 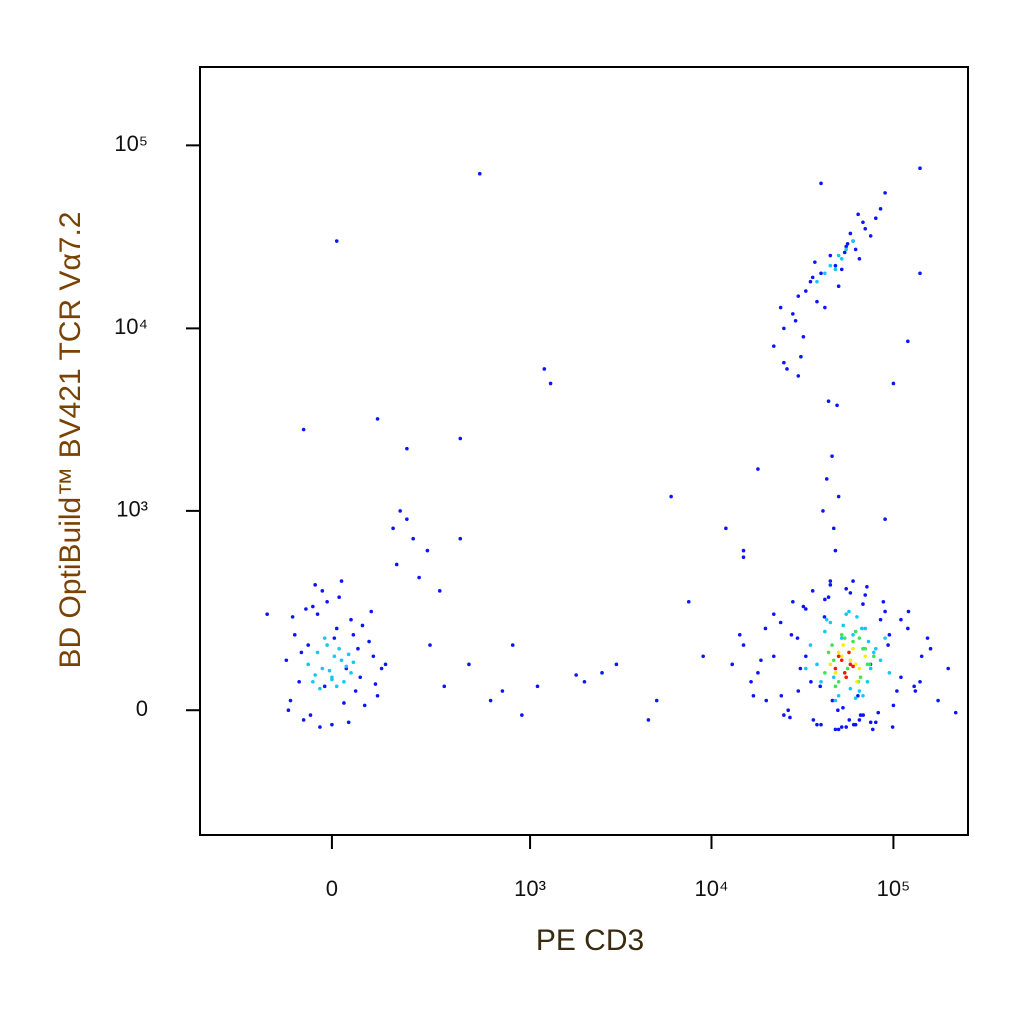 What do you see at coordinates (712, 888) in the screenshot?
I see `x-tick-label: 10⁴` at bounding box center [712, 888].